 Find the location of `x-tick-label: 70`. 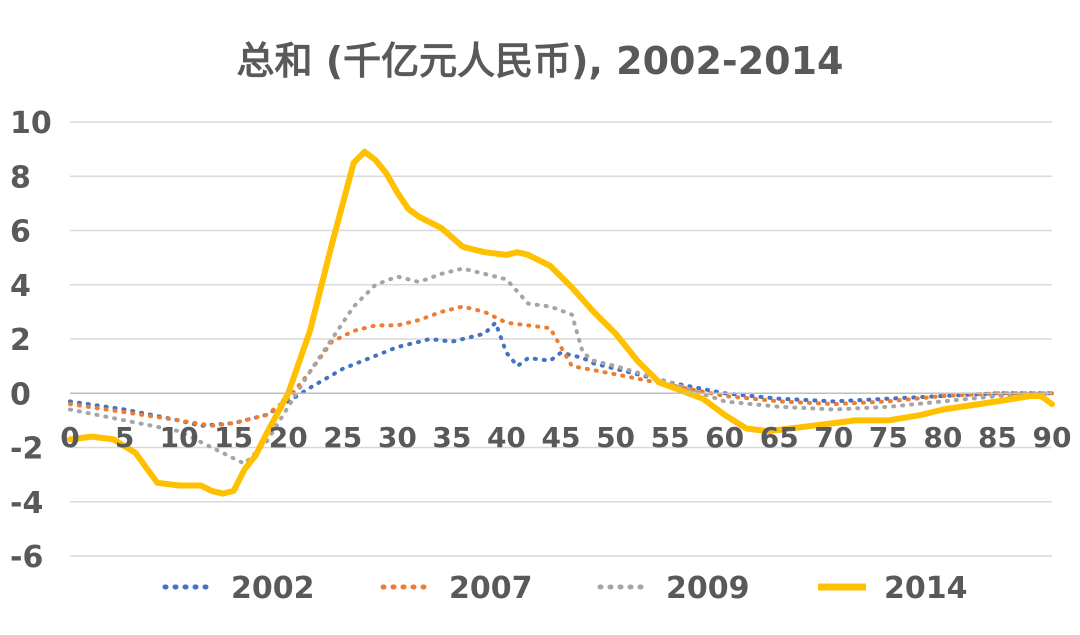

x-tick-label: 70 is located at coordinates (833, 437).